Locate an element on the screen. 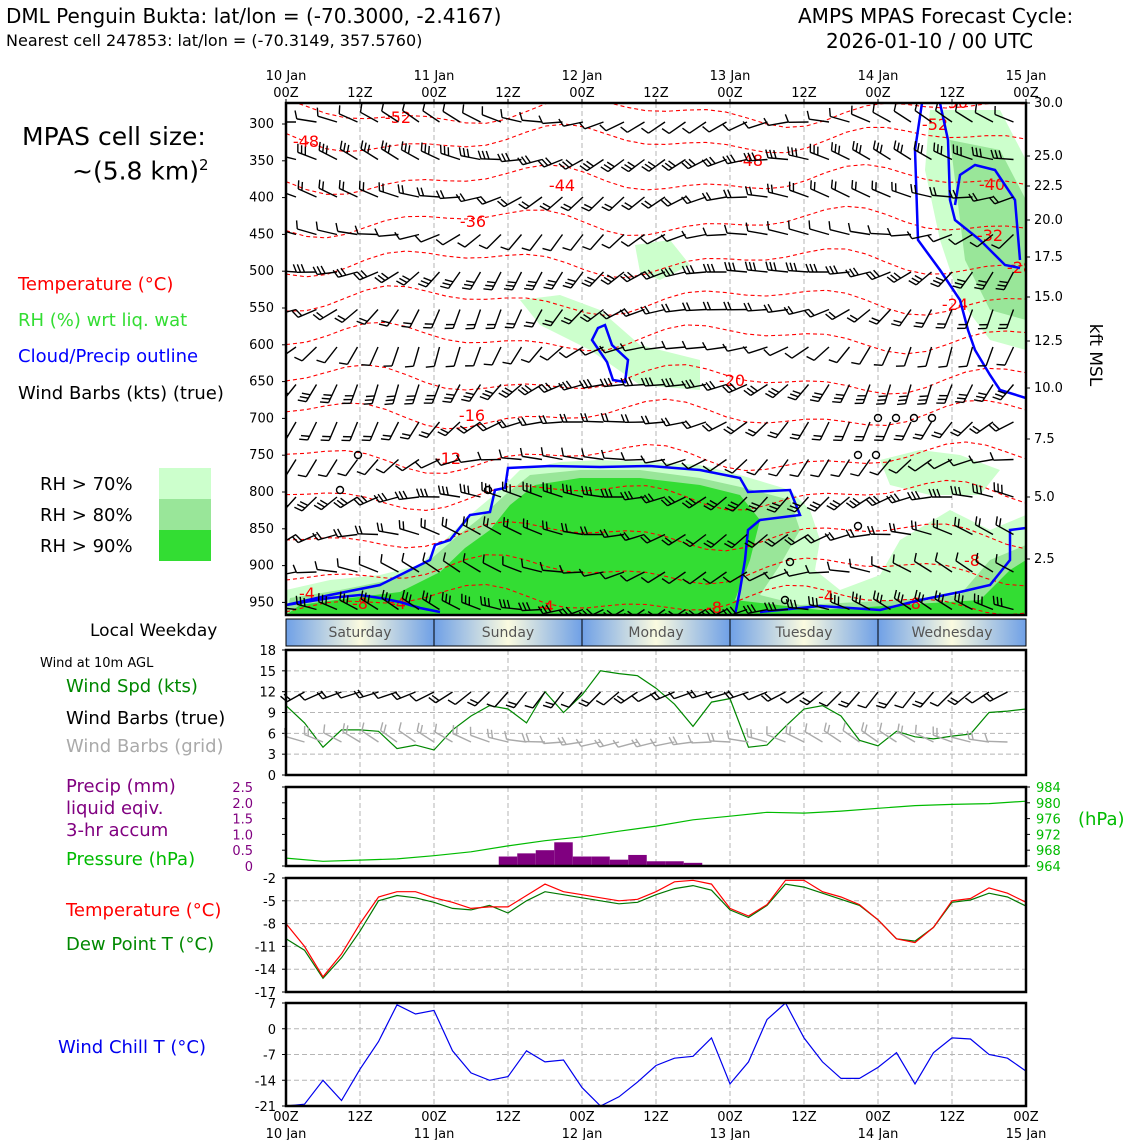  bottom-hour-label: 12Z is located at coordinates (508, 1117).